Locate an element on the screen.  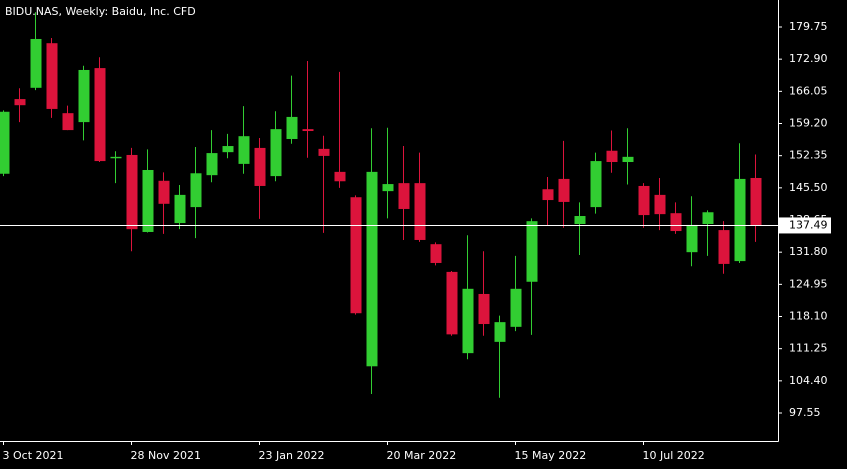
y-tick-label: 152.35 is located at coordinates (808, 155).